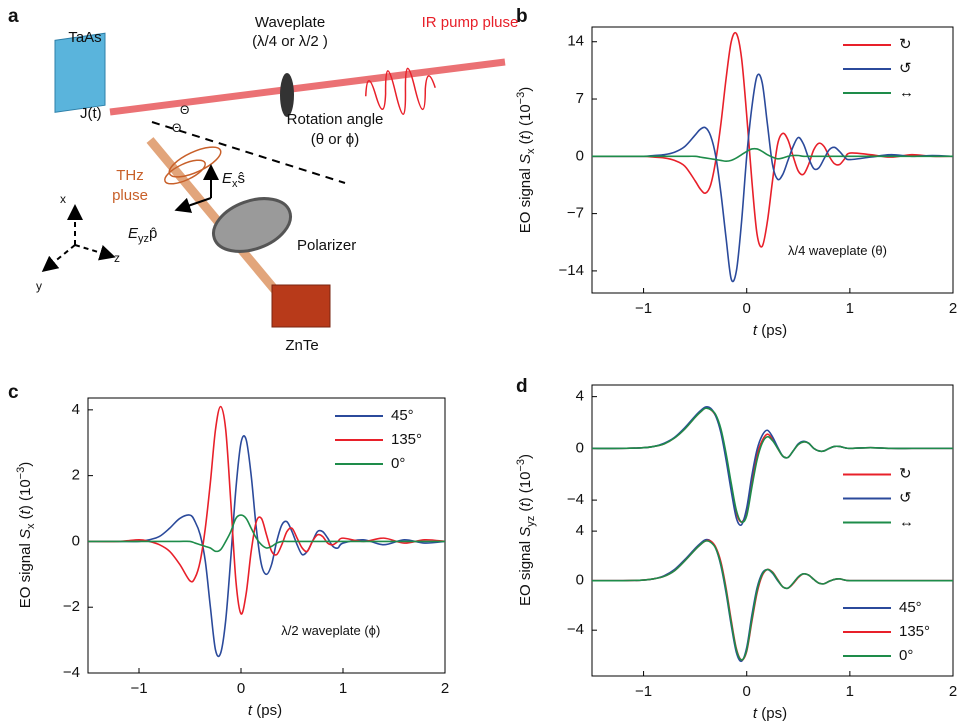 Image resolution: width=961 pixels, height=727 pixels. I want to click on legend-label: ↻, so click(905, 44).